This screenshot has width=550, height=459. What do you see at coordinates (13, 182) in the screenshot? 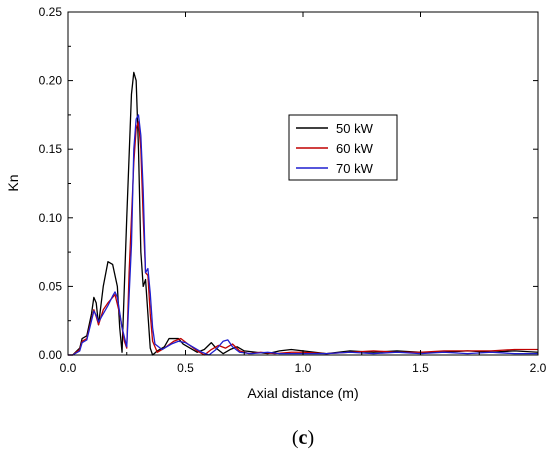
I see `y-axis-label: Kn` at bounding box center [13, 182].